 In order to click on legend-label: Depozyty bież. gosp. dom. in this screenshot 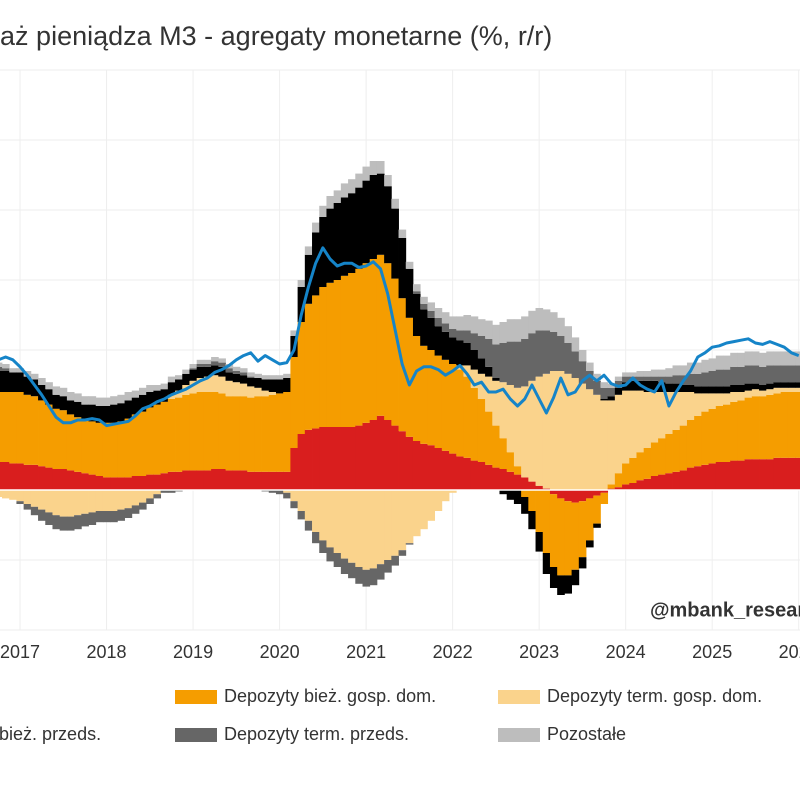, I will do `click(330, 696)`.